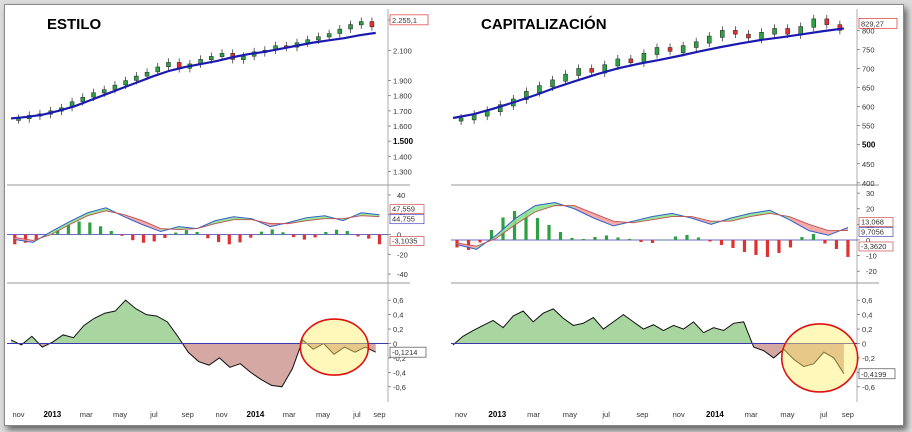  I want to click on osc-value-label: 47,559, so click(403, 209).